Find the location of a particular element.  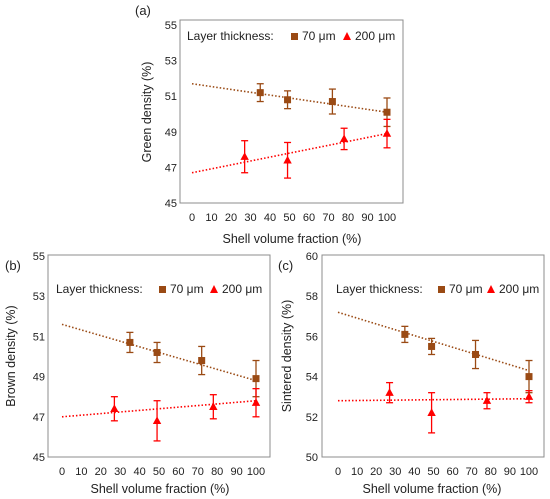

panel-c-legend-triangle-marker is located at coordinates (491, 289).